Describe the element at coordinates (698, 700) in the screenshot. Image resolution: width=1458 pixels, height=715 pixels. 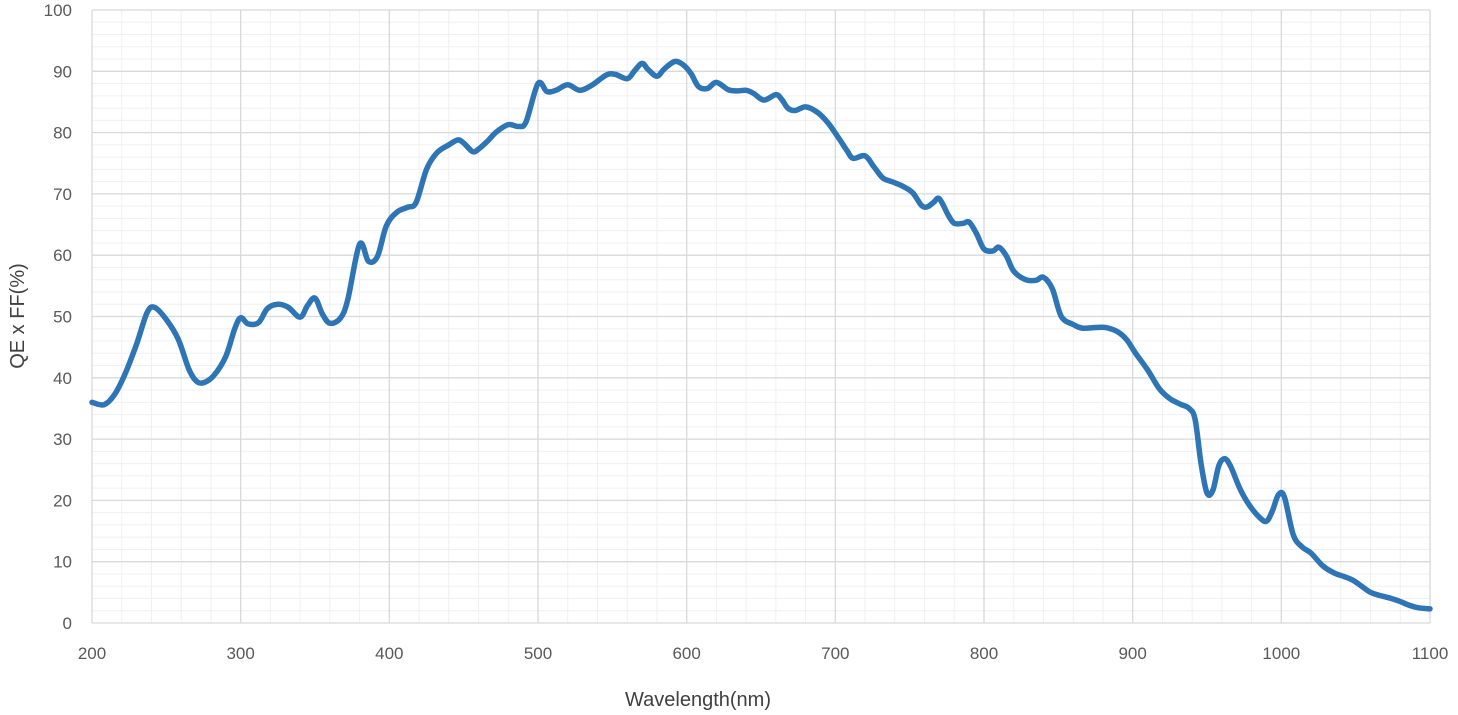
I see `x-axis-title: Wavelength(nm)` at that location.